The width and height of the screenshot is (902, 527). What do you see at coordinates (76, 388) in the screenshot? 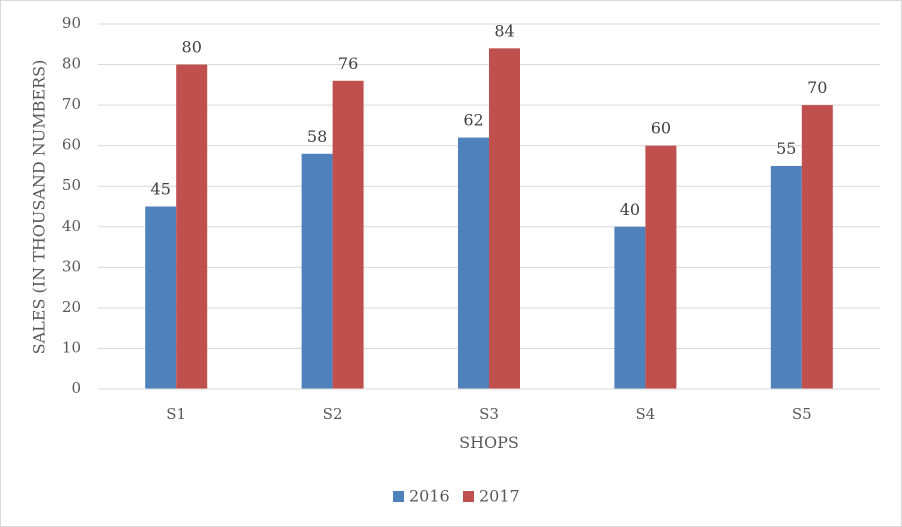
I see `y-tick-label: 0` at bounding box center [76, 388].